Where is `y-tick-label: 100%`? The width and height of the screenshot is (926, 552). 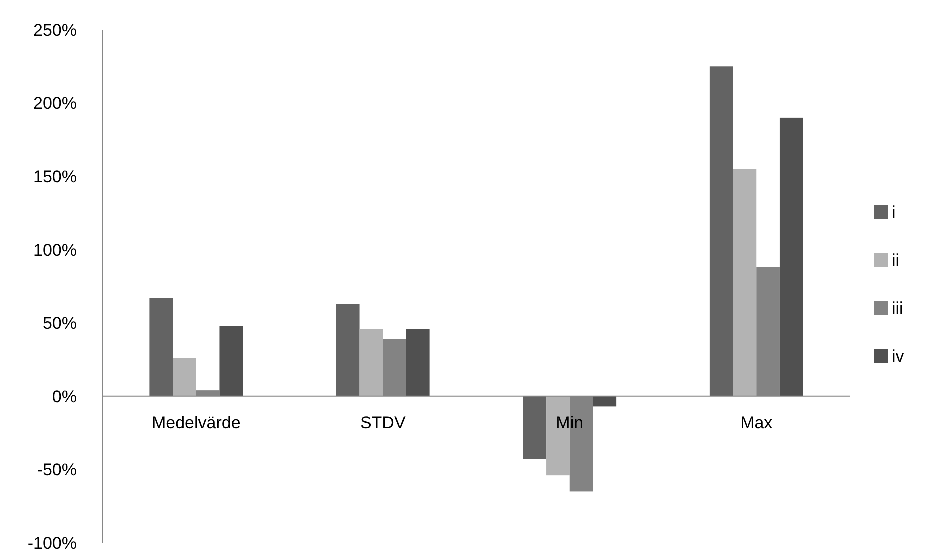 y-tick-label: 100% is located at coordinates (55, 250).